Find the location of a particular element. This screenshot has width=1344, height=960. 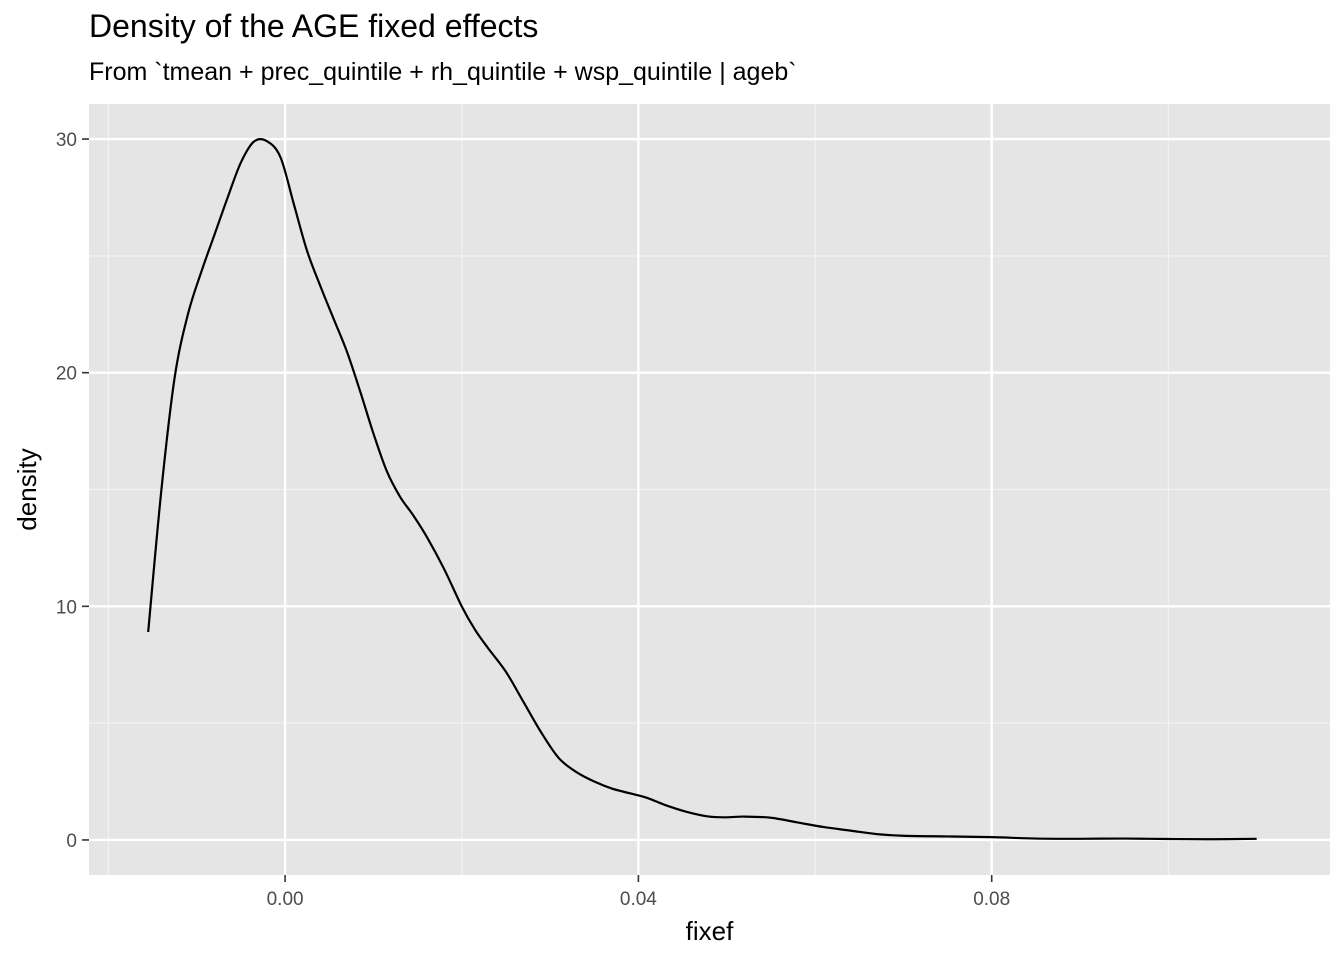

x-axis: 0.00 0.04 0.08 is located at coordinates (638, 892).